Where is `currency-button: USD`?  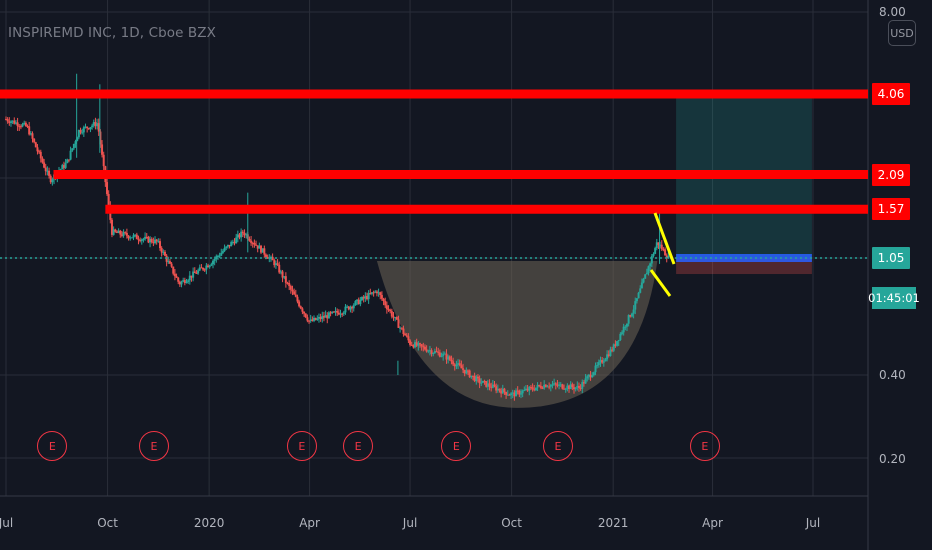
currency-button: USD is located at coordinates (902, 33).